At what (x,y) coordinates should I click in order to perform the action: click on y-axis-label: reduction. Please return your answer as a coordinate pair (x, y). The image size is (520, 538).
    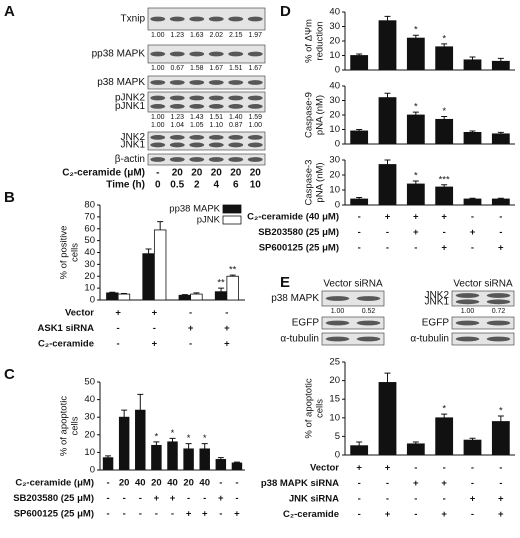
    Looking at the image, I should click on (320, 40).